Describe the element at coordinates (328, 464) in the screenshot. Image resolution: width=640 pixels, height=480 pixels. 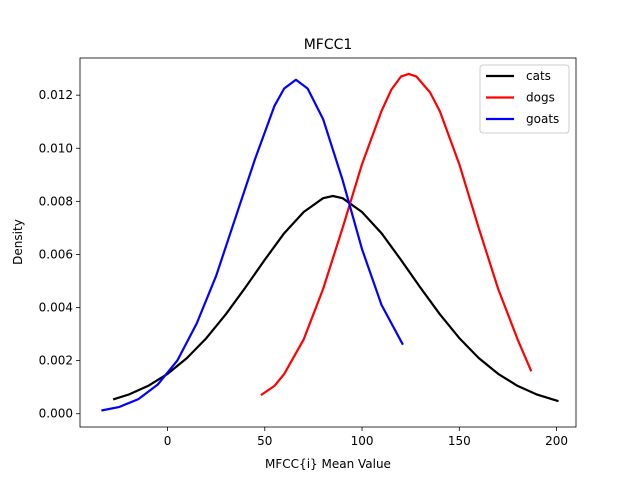
I see `x-axis-label: MFCC{i} Mean Value` at that location.